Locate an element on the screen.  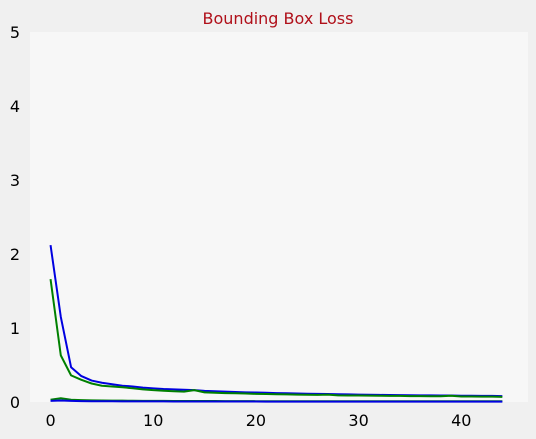
x-tick-label: 10 is located at coordinates (153, 420).